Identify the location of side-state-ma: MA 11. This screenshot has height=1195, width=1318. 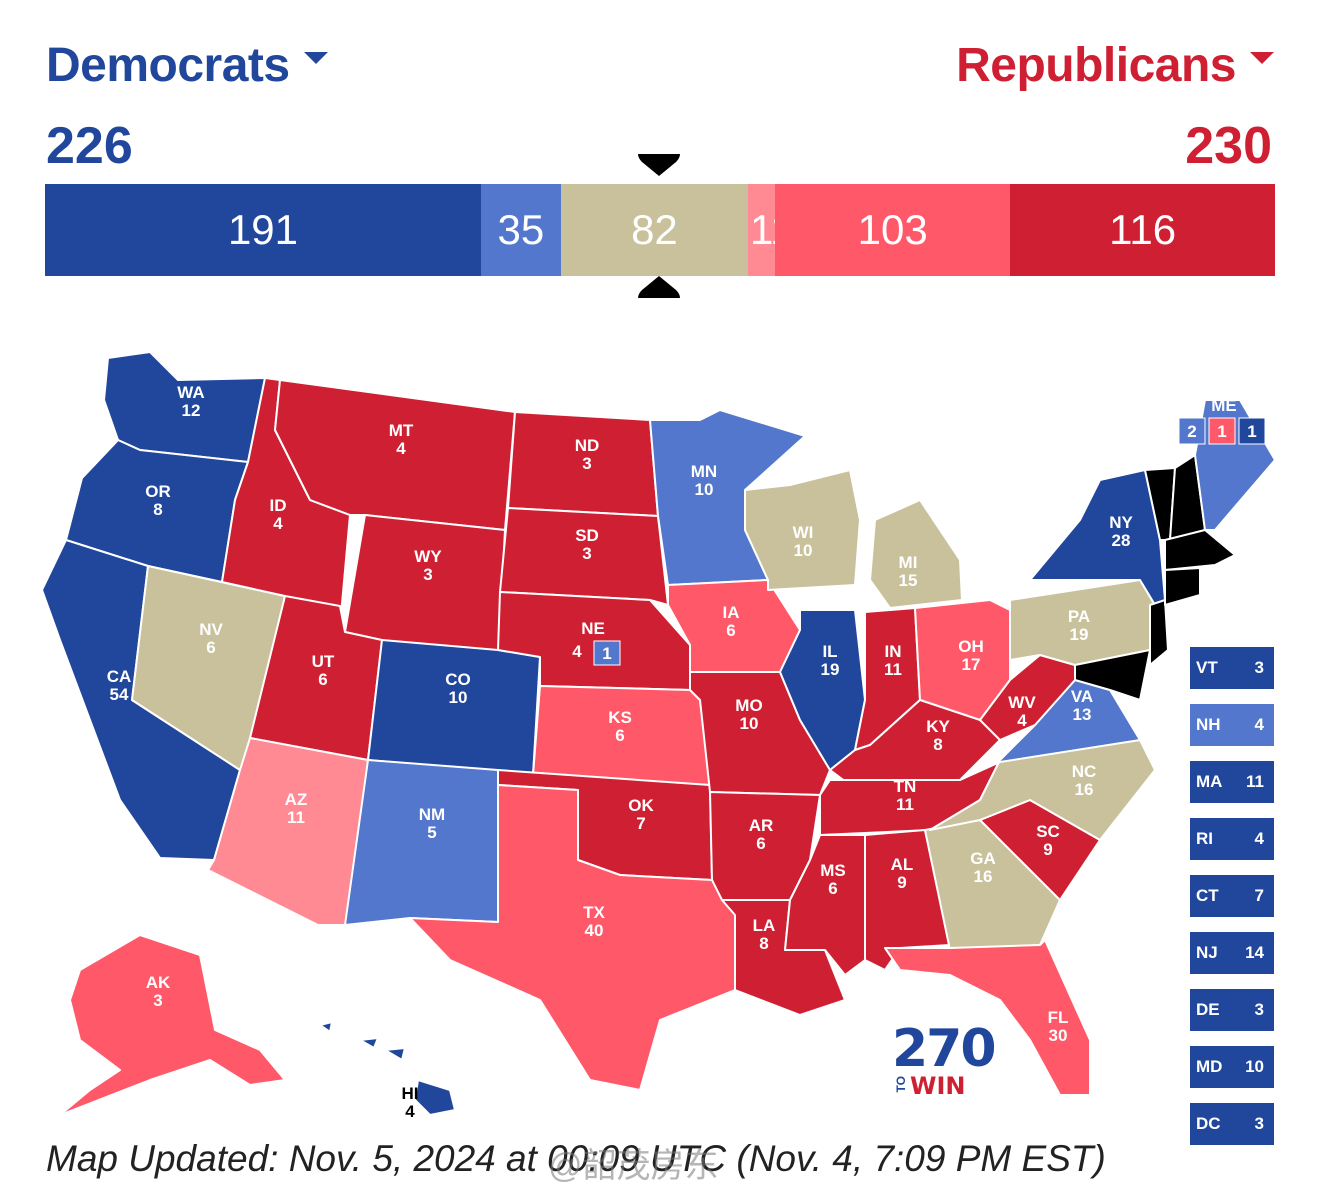
(1232, 782).